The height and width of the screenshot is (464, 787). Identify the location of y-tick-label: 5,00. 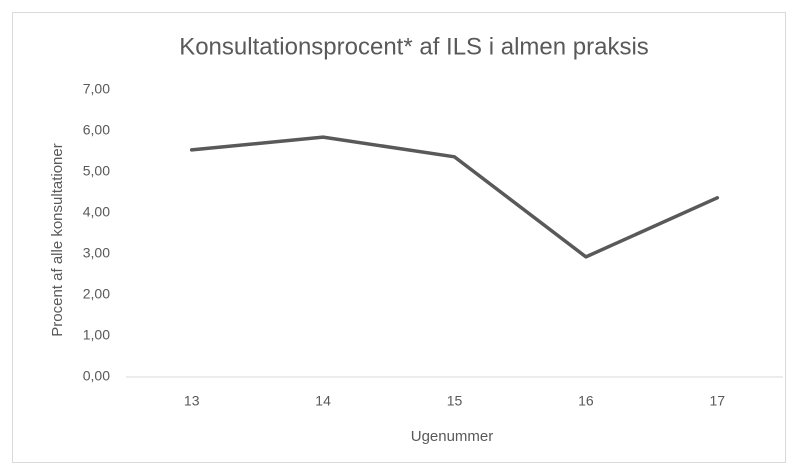
(96, 171).